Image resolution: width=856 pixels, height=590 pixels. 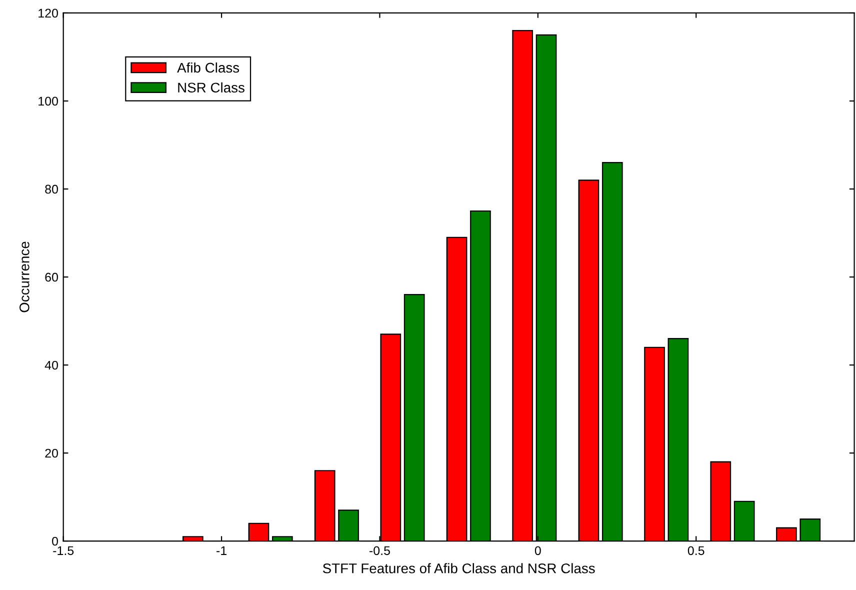 I want to click on x-tick-label: 0.5, so click(x=696, y=551).